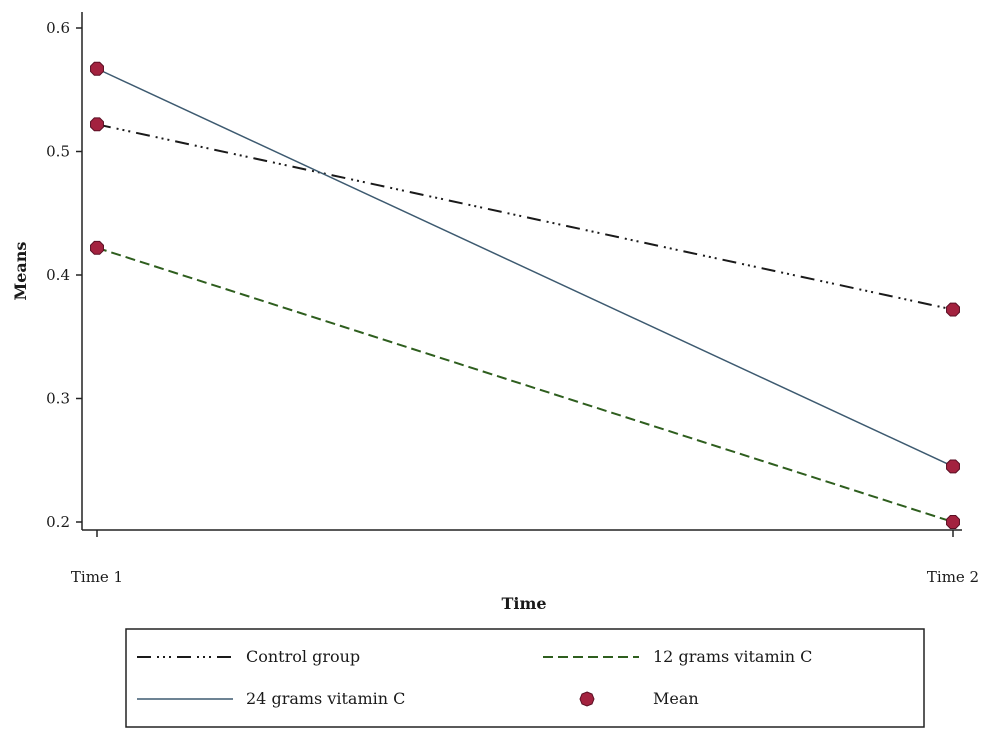  I want to click on y-tick-label: 0.3, so click(58, 399).